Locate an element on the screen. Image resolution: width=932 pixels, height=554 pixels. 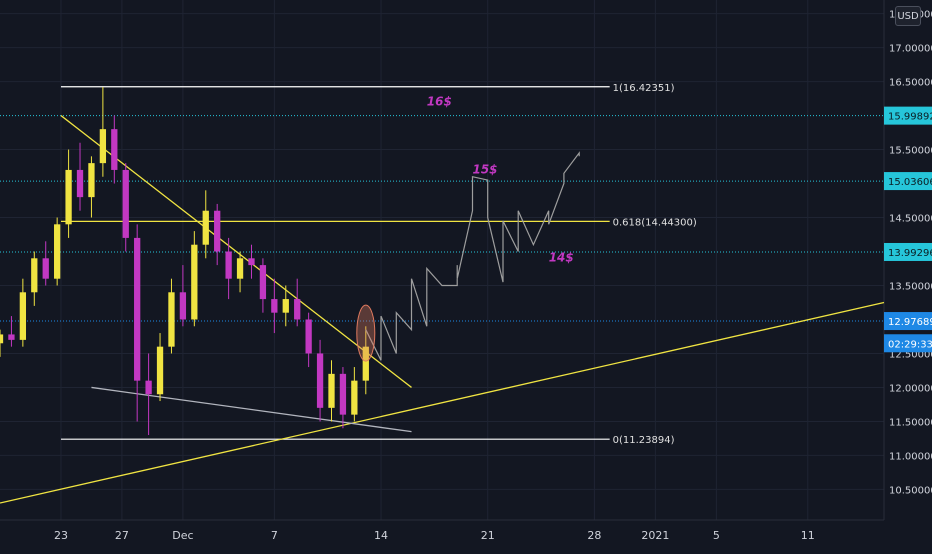
level-label: 0(11.23894) is located at coordinates (644, 440).